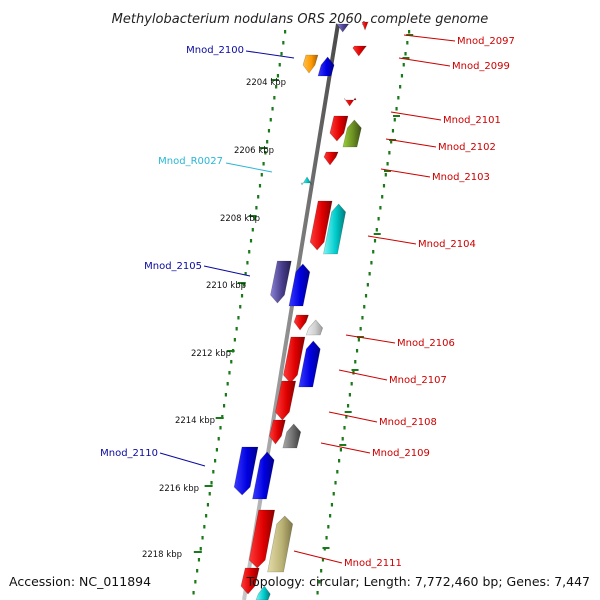 Image resolution: width=600 pixels, height=600 pixels. Describe the element at coordinates (486, 41) in the screenshot. I see `gene-label-mnod-2097: Mnod_2097` at that location.